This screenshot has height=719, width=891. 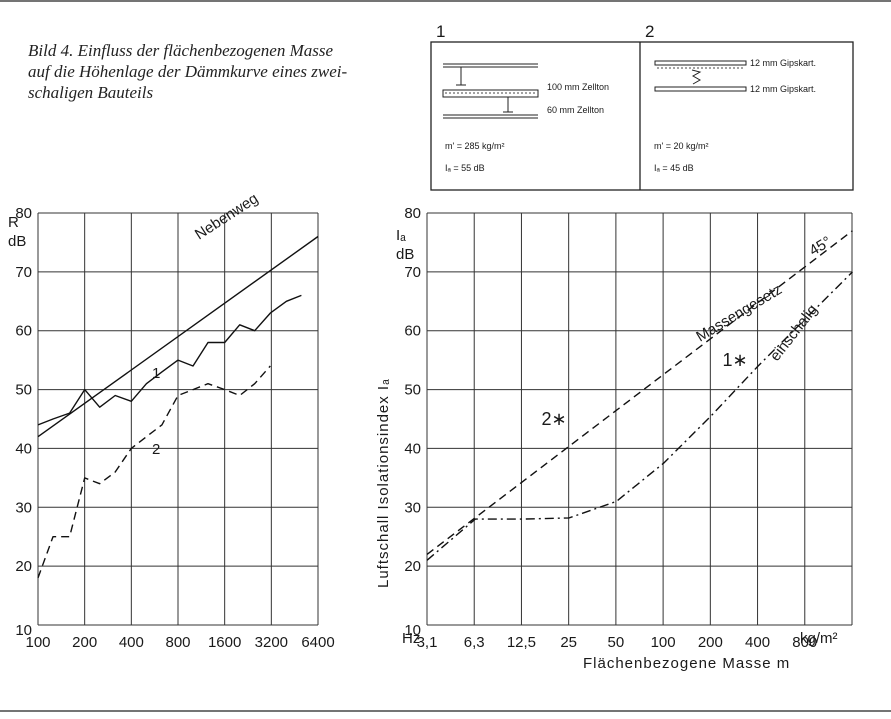 What do you see at coordinates (156, 373) in the screenshot?
I see `curve-1-label: 1` at bounding box center [156, 373].